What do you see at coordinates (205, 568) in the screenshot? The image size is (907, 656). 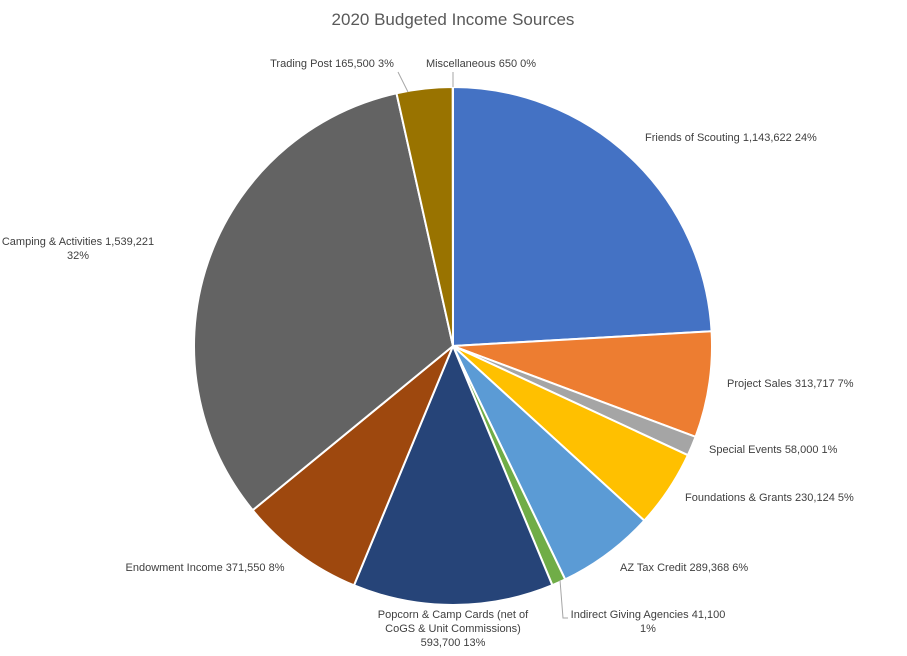 I see `data-label-7: Endowment Income 371,550 8%` at bounding box center [205, 568].